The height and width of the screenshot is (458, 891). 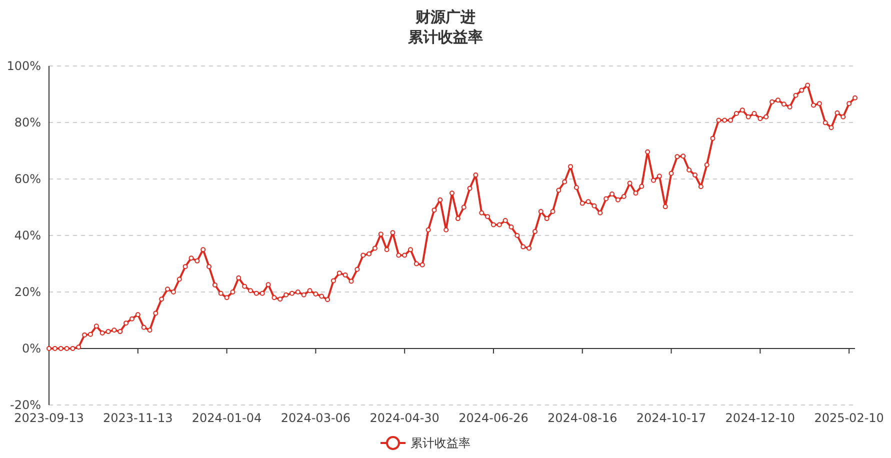 I want to click on x-tick-label: 2025-02-10, so click(x=849, y=418).